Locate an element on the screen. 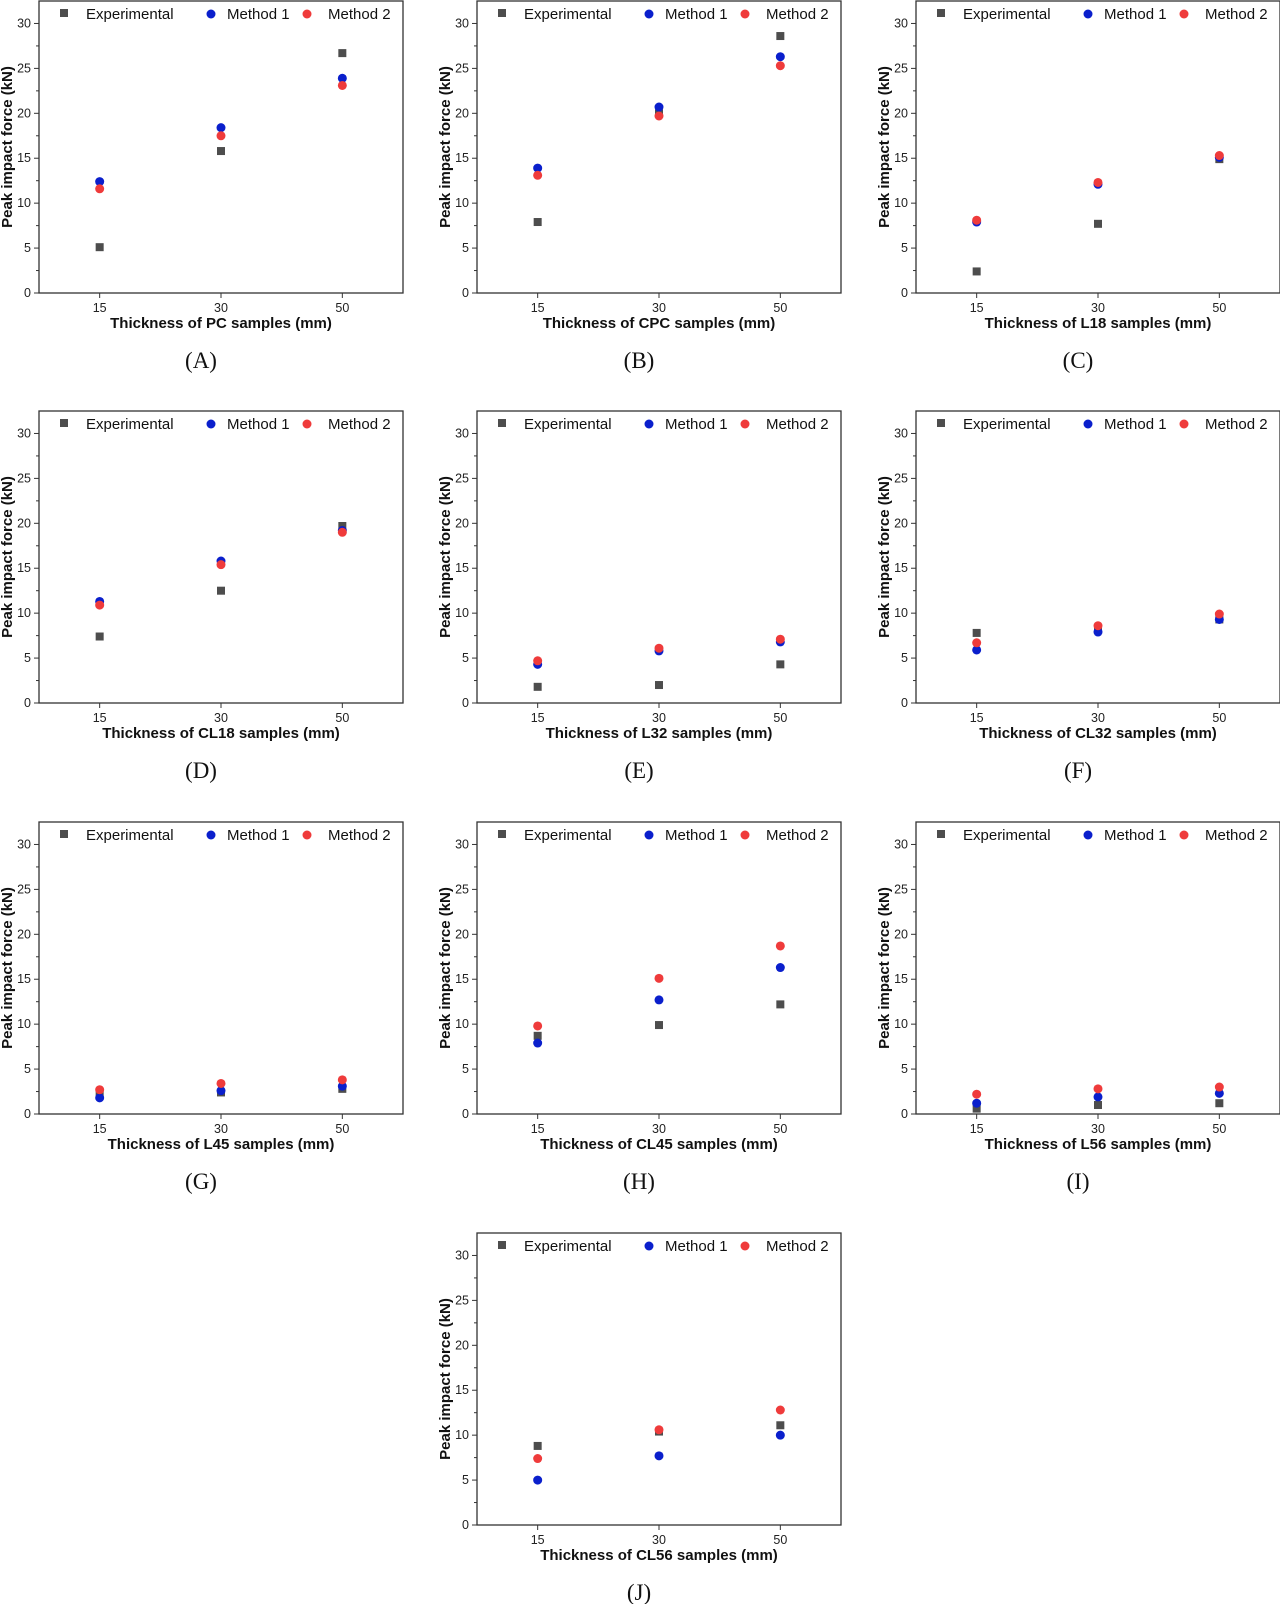 This screenshot has height=1604, width=1280. panel-letter: (F) is located at coordinates (1078, 770).